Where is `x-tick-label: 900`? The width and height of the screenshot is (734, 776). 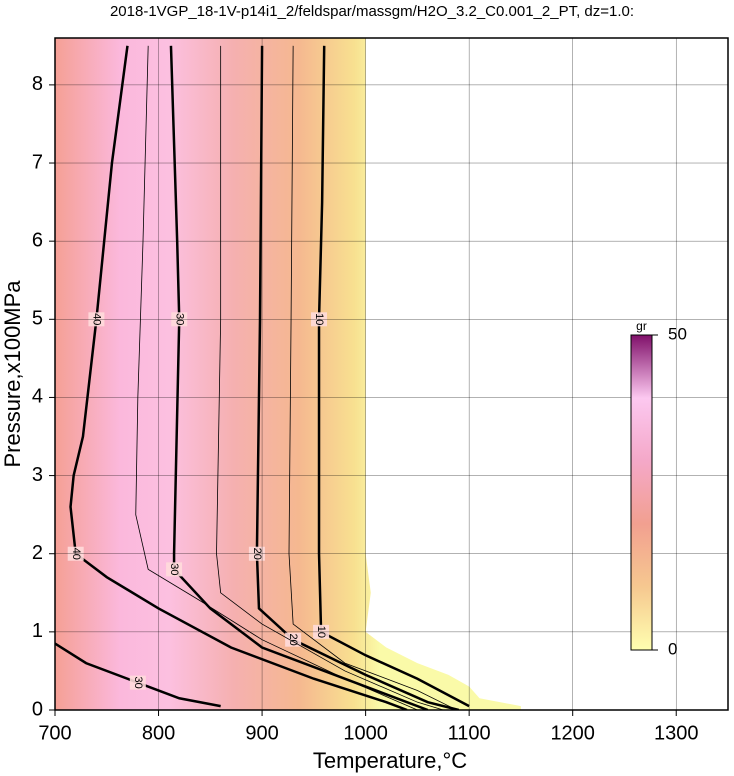 x-tick-label: 900 is located at coordinates (261, 733).